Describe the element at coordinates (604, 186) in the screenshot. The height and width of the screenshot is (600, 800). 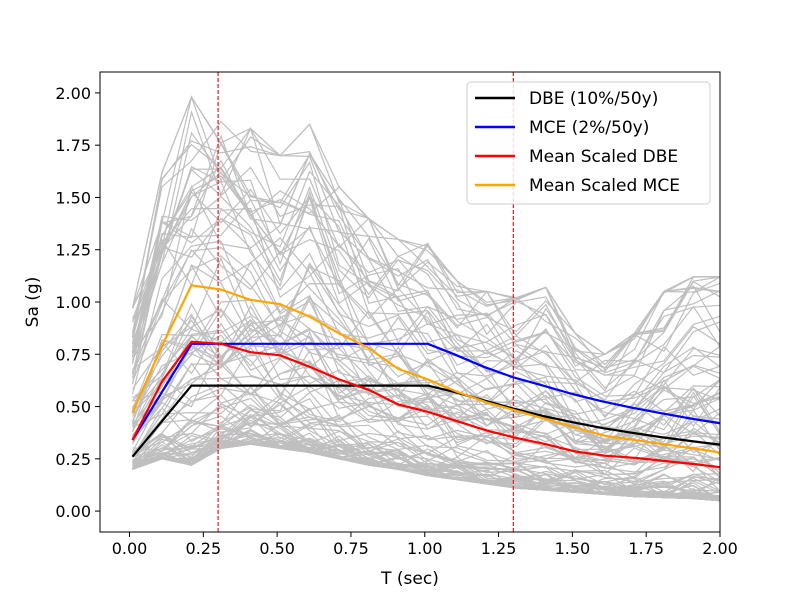
I see `legend-label: Mean Scaled MCE` at that location.